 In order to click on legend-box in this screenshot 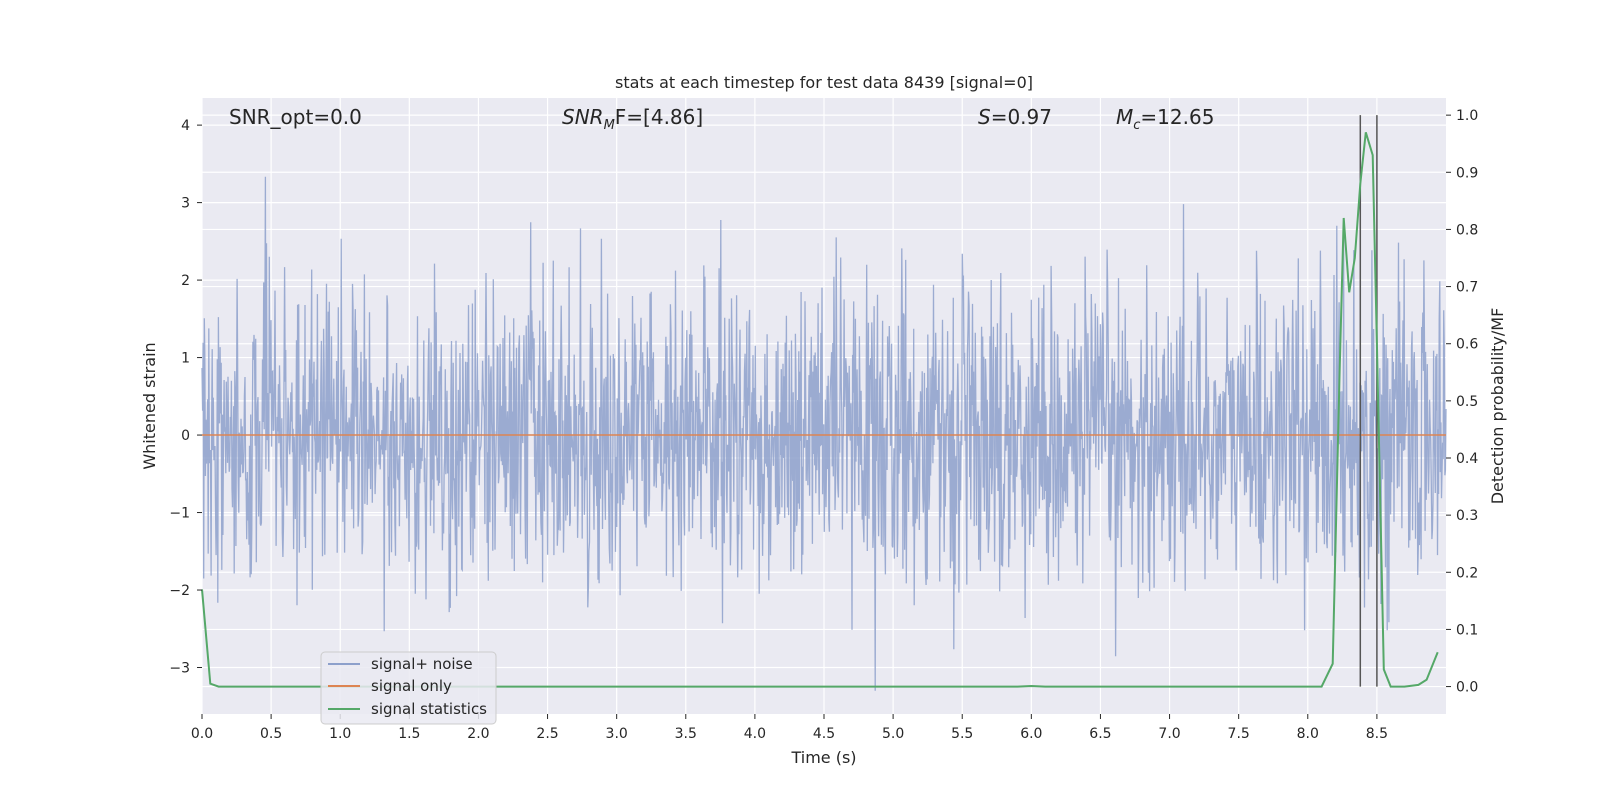, I will do `click(408, 688)`.